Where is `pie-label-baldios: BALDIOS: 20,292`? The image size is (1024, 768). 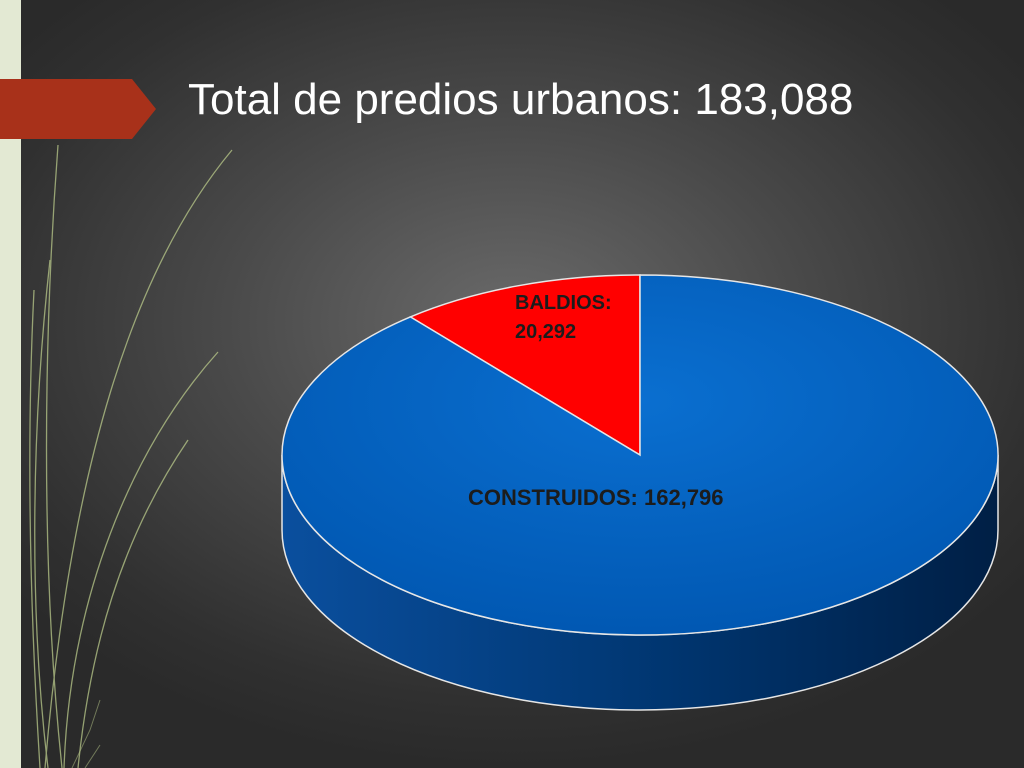 pie-label-baldios: BALDIOS: 20,292 is located at coordinates (563, 317).